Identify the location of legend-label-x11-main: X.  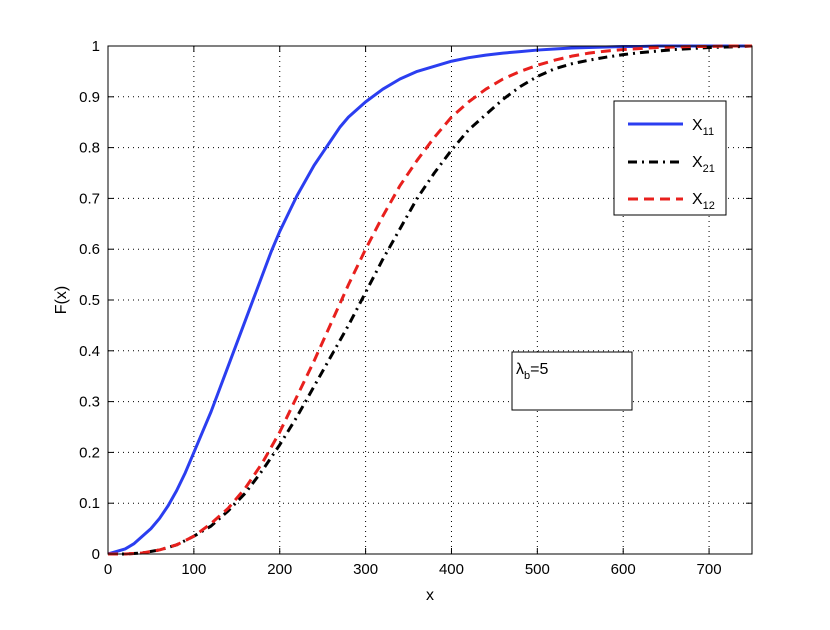
(697, 125).